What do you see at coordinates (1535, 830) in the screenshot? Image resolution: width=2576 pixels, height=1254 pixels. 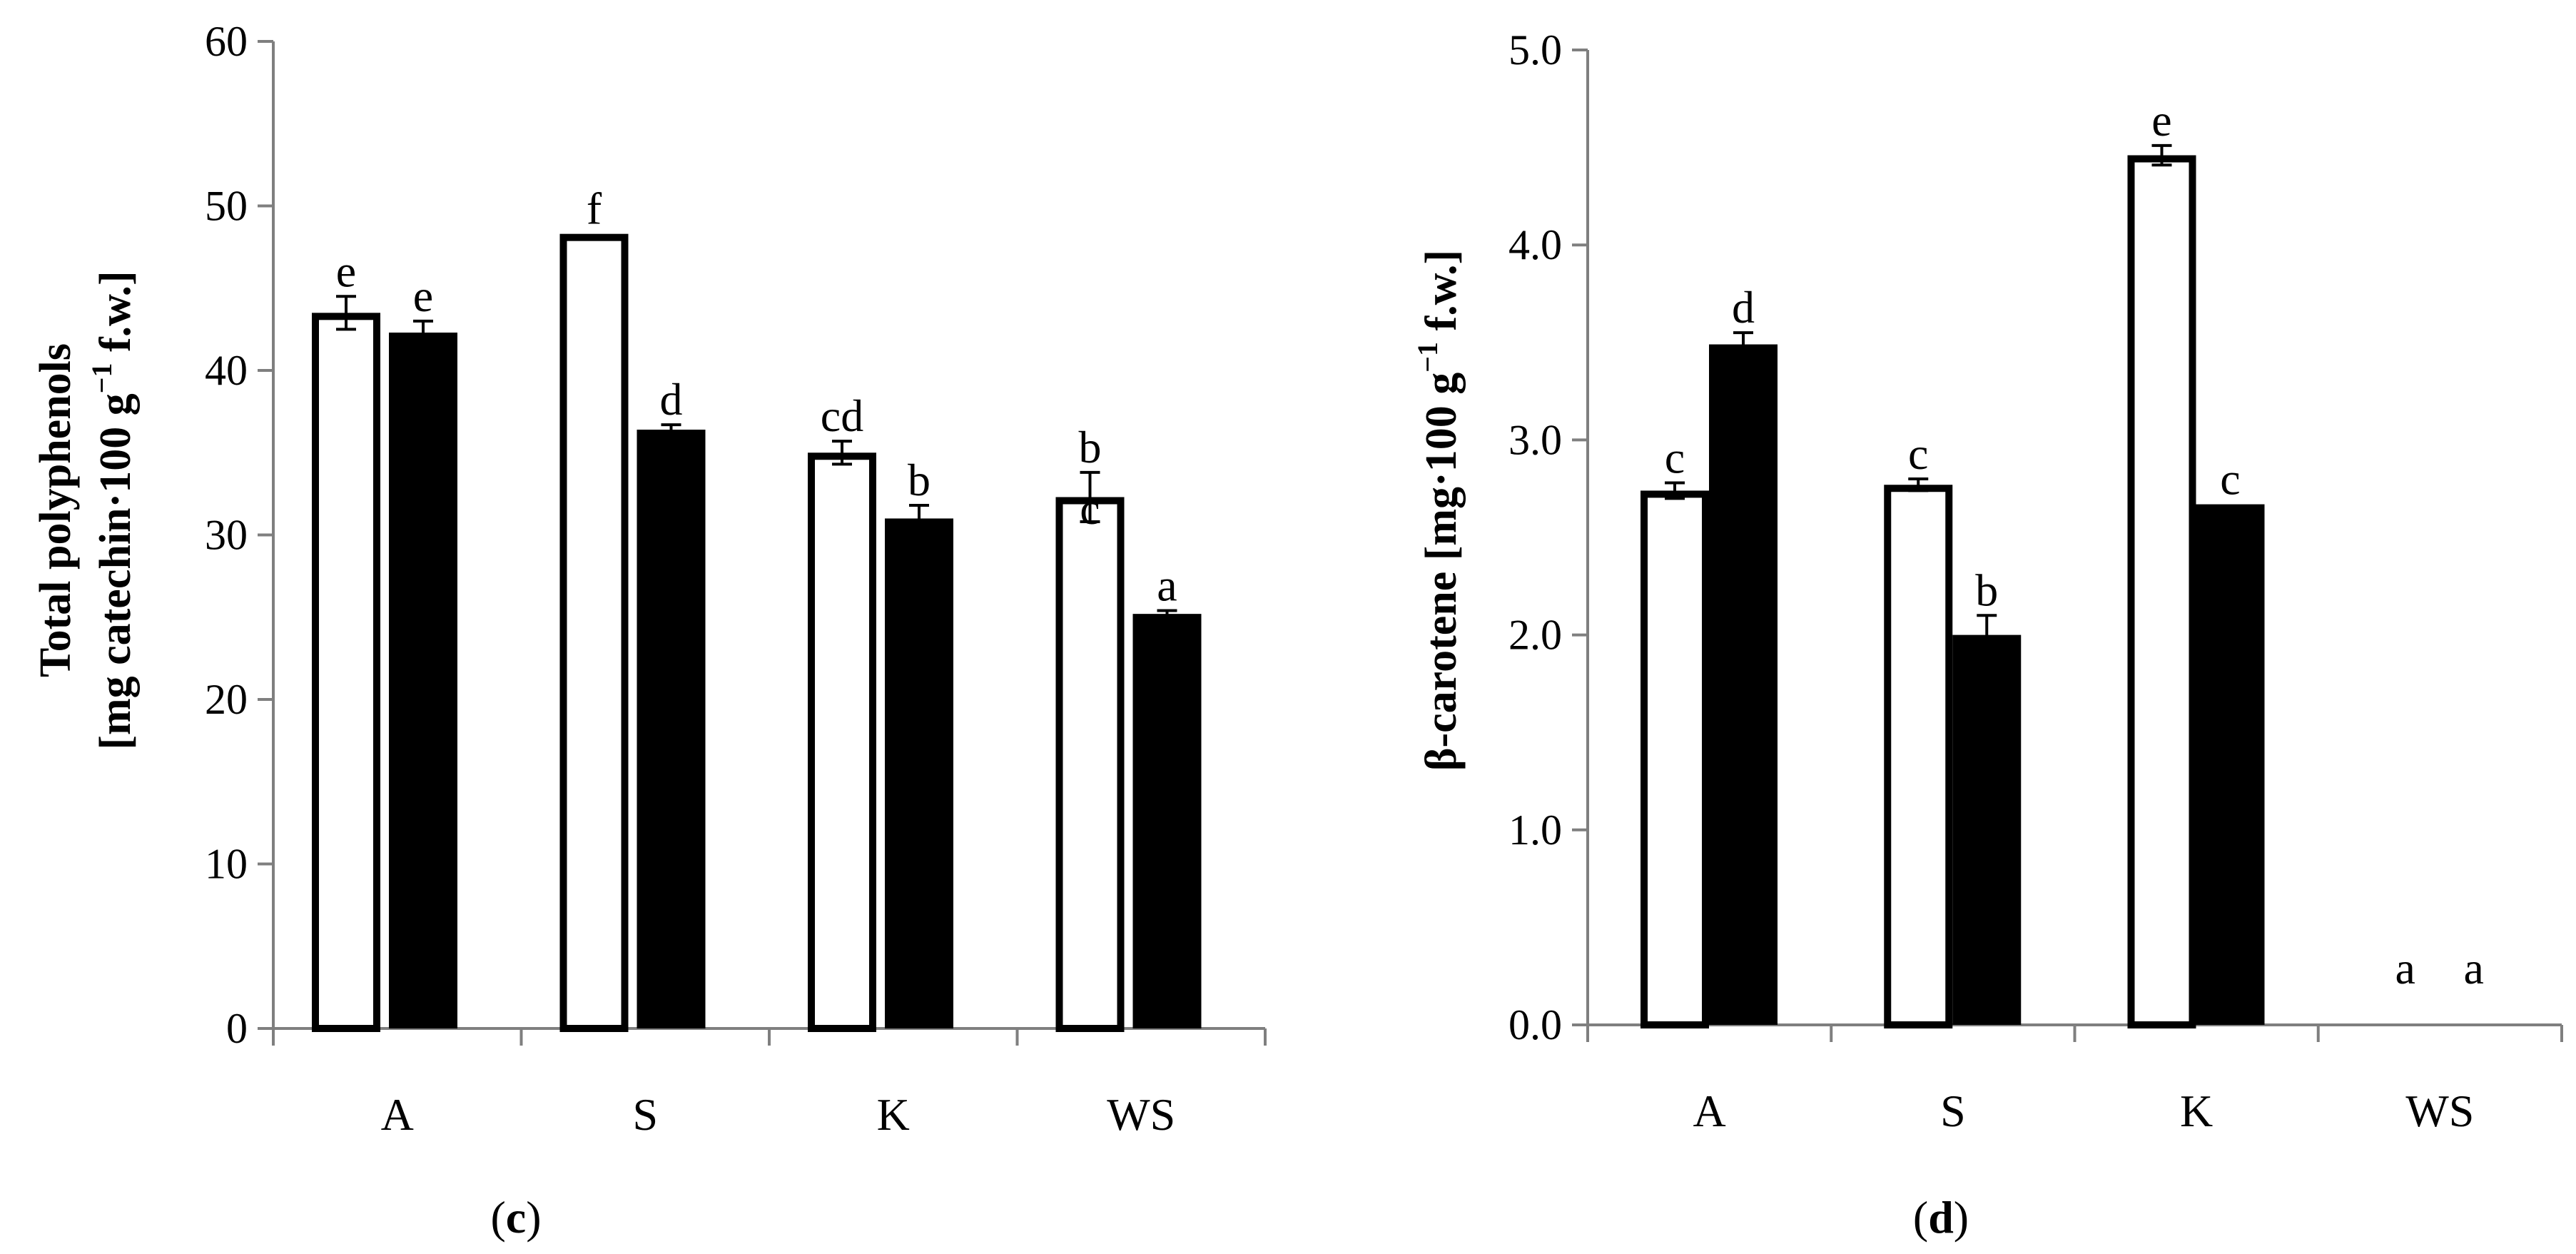 I see `y-tick-label: 1.0` at bounding box center [1535, 830].